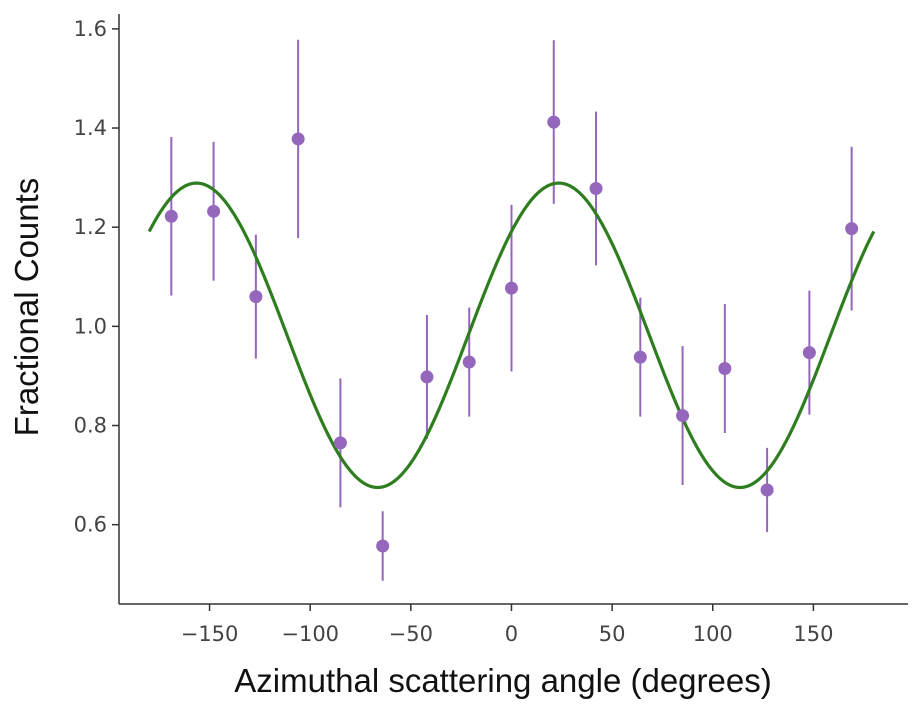 This screenshot has height=705, width=922. I want to click on x-tick-label: 150, so click(813, 634).